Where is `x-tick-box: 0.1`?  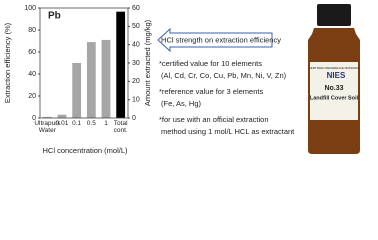 x-tick-box: 0.1 is located at coordinates (77, 123).